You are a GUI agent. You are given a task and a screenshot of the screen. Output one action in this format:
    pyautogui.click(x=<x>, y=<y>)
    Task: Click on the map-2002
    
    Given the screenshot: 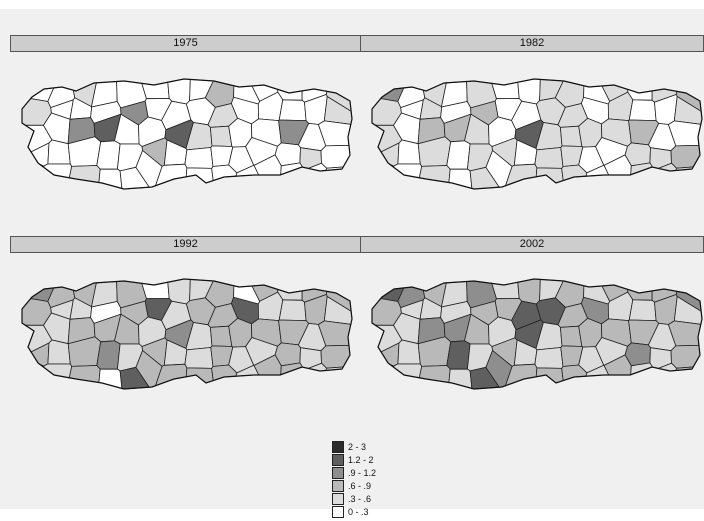 What is the action you would take?
    pyautogui.click(x=537, y=334)
    